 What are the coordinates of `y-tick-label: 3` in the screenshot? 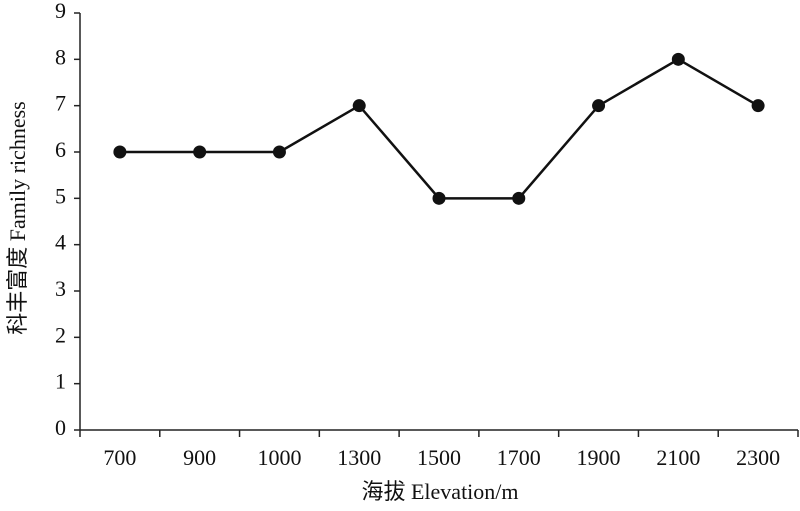 It's located at (60, 288).